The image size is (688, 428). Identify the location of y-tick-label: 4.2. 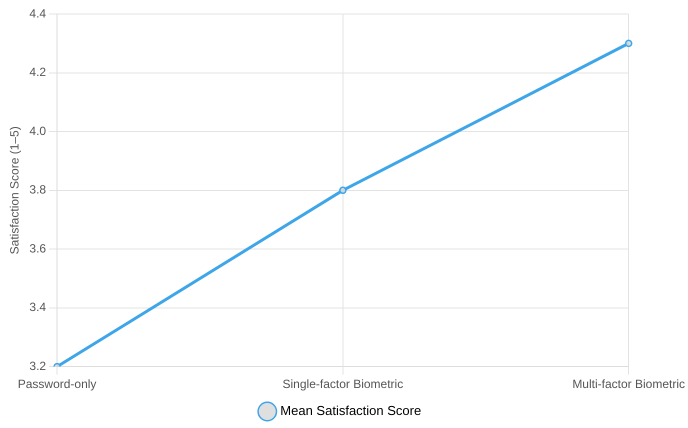
(37, 72).